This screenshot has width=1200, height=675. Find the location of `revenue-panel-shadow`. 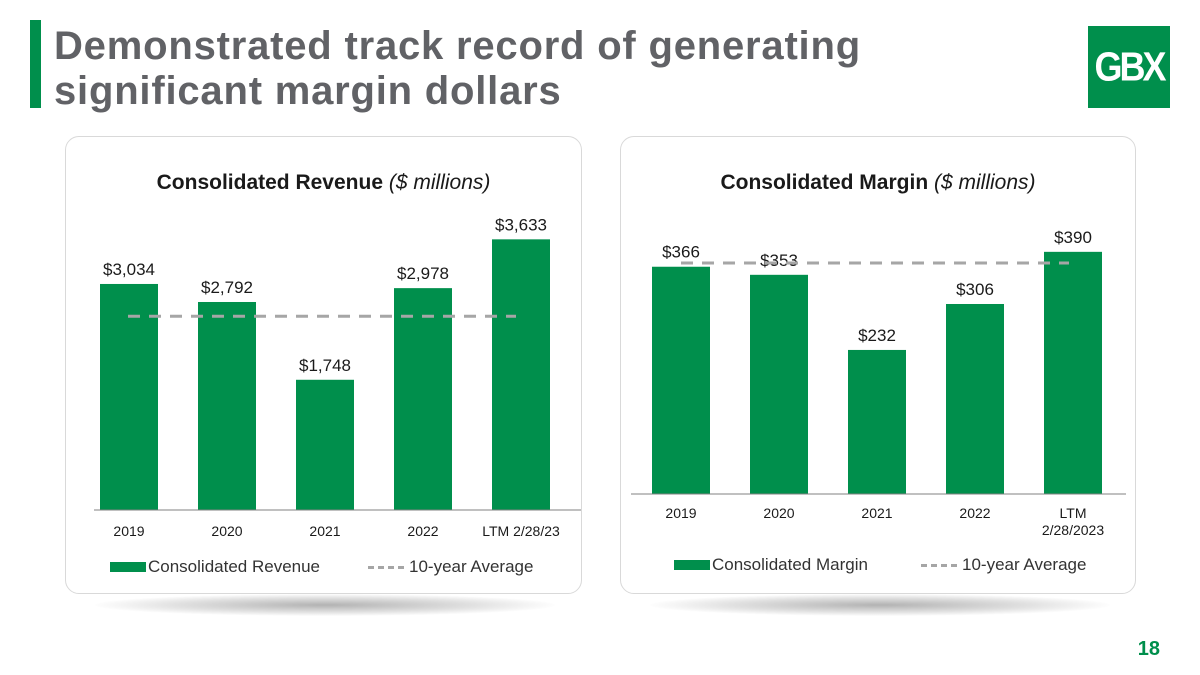

revenue-panel-shadow is located at coordinates (325, 605).